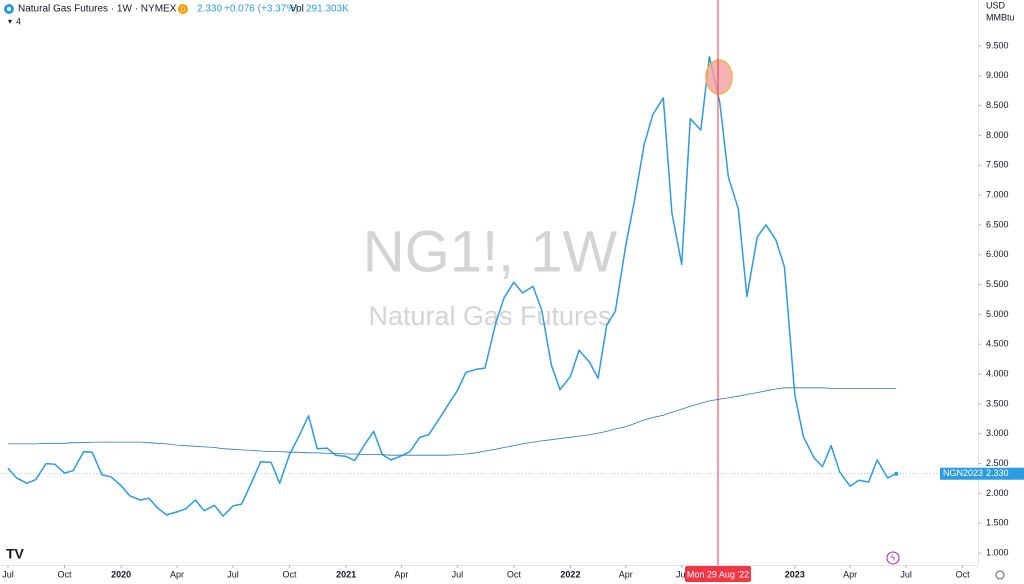 This screenshot has height=584, width=1024. What do you see at coordinates (570, 574) in the screenshot?
I see `x-tick-label: 2022` at bounding box center [570, 574].